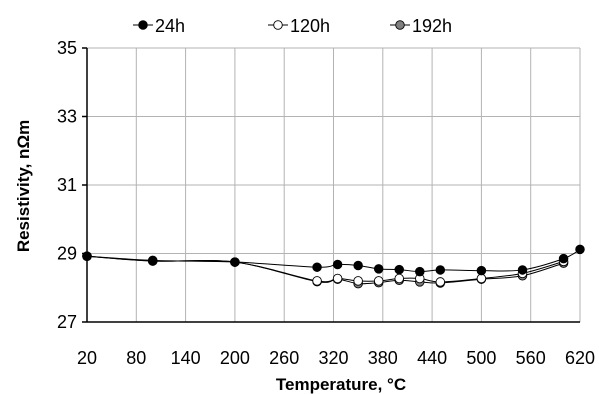 The image size is (599, 394). I want to click on x-tick-label-500: 500, so click(481, 358).